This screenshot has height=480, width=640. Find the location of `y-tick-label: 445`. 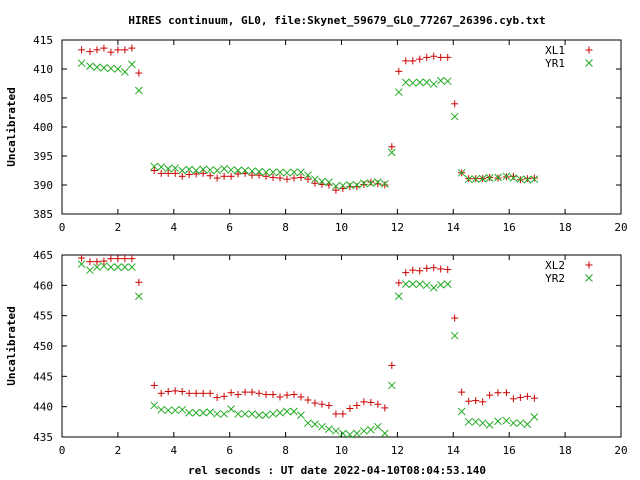

y-tick-label: 445 is located at coordinates (43, 376).